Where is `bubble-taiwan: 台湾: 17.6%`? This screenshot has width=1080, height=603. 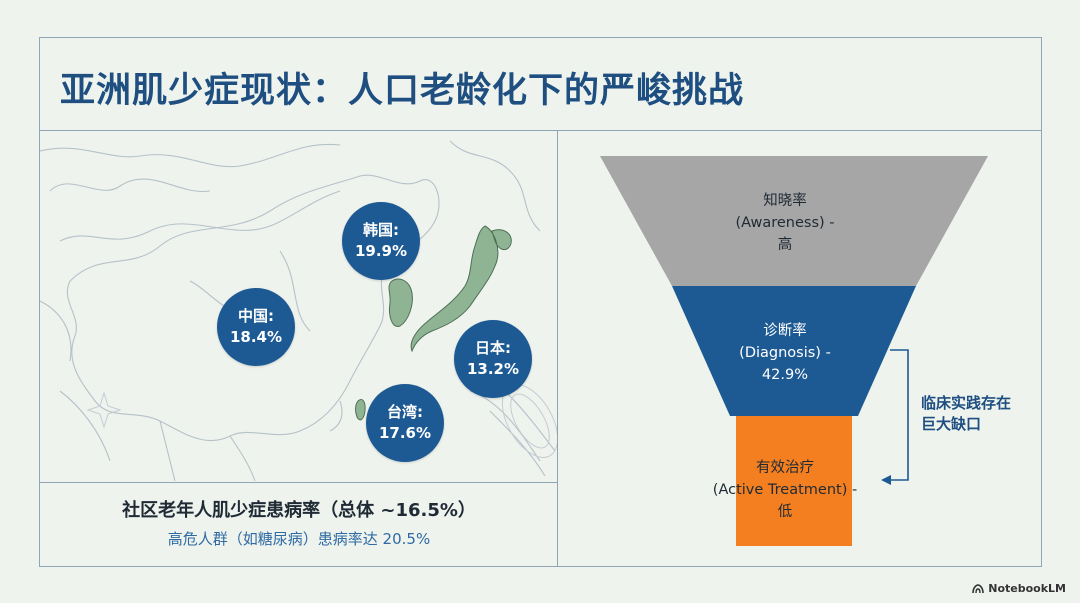
bubble-taiwan: 台湾: 17.6% is located at coordinates (405, 423).